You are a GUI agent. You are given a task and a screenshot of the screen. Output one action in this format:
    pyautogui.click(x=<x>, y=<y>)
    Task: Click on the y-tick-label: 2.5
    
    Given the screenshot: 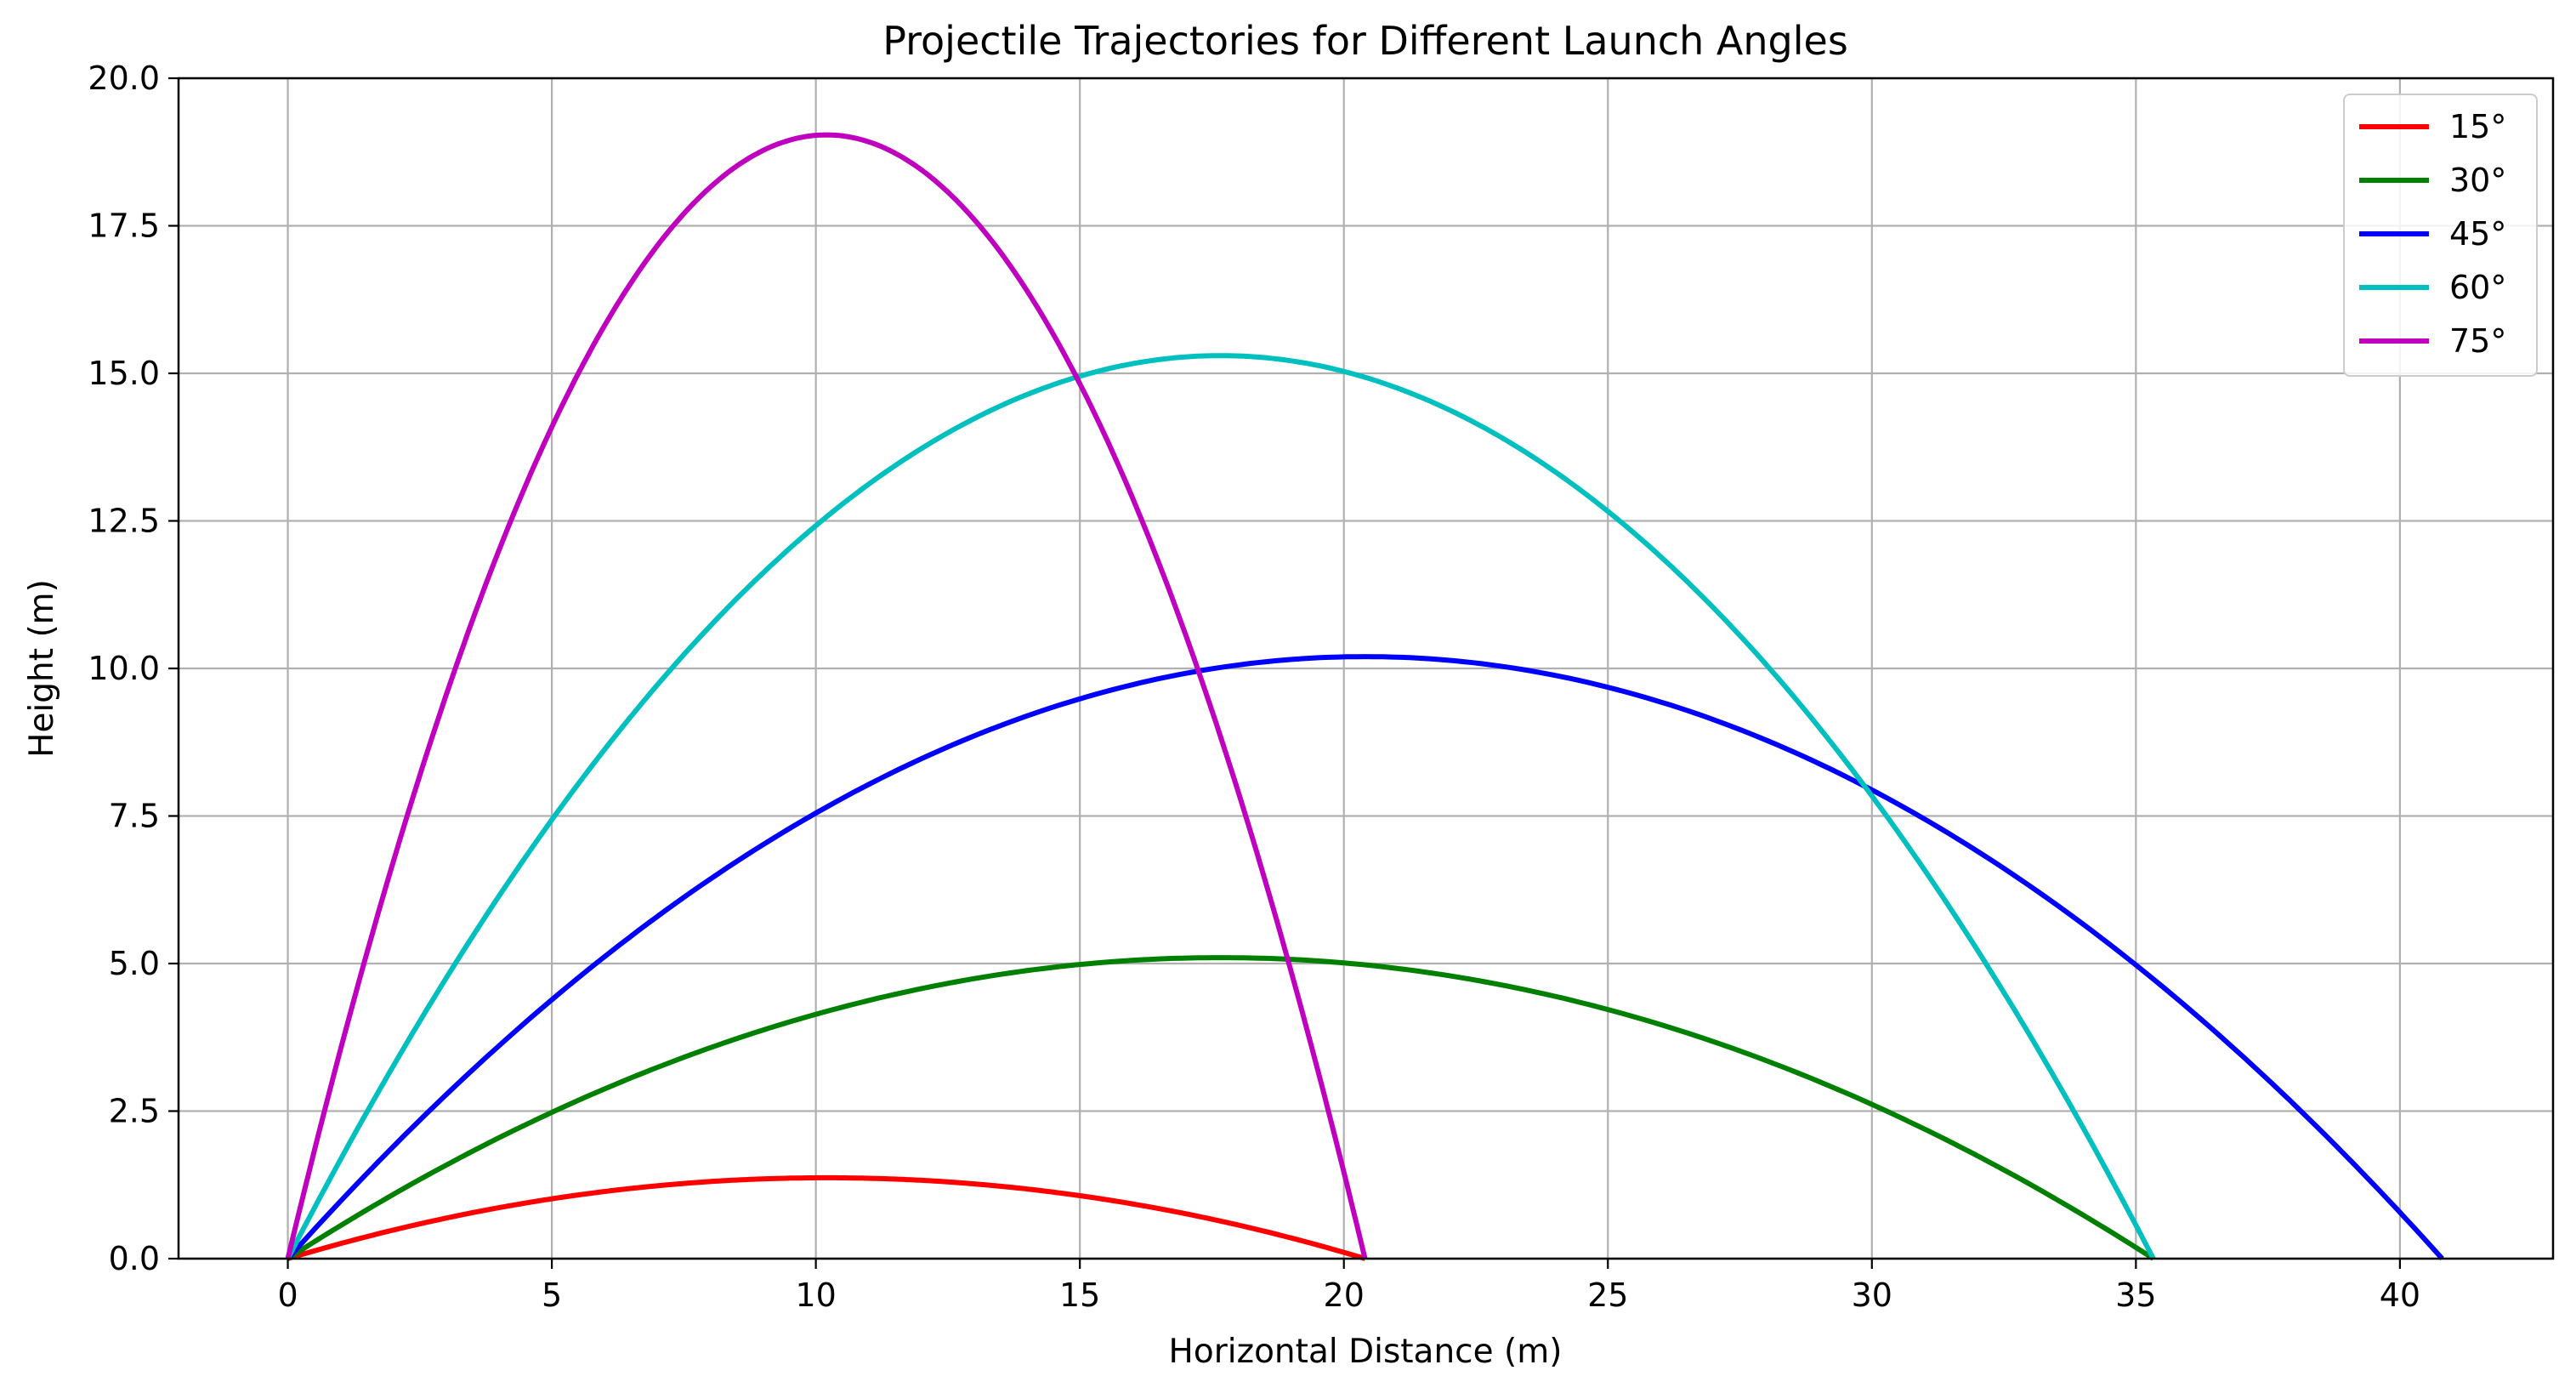 What is the action you would take?
    pyautogui.click(x=134, y=1111)
    